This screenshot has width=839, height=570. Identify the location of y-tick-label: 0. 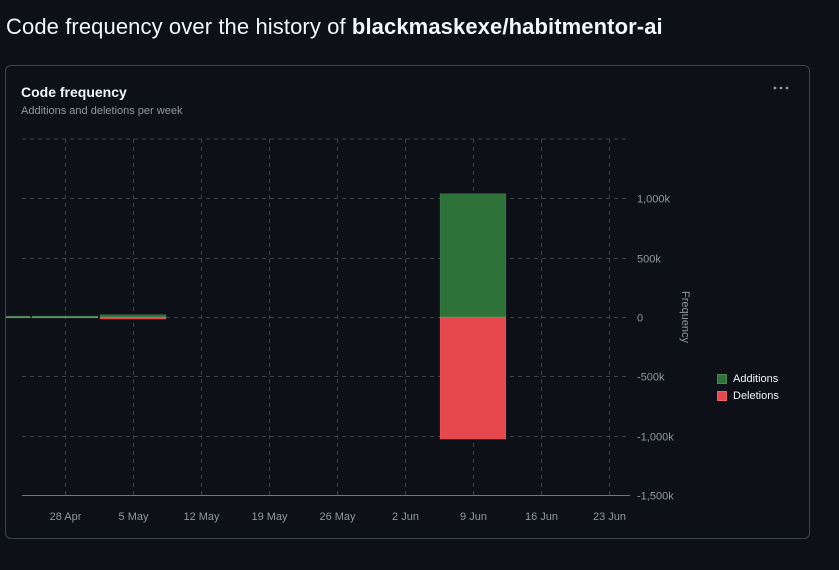
(640, 319).